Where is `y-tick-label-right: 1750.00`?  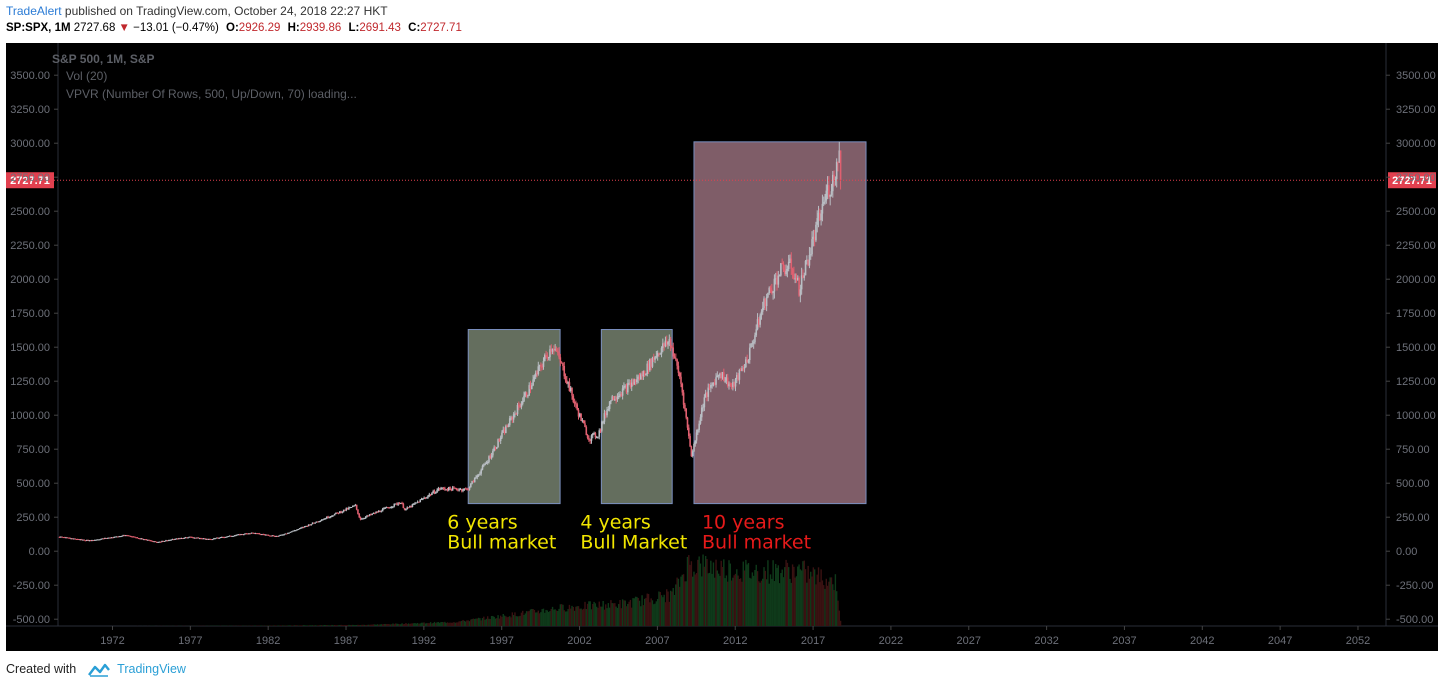 y-tick-label-right: 1750.00 is located at coordinates (1416, 314).